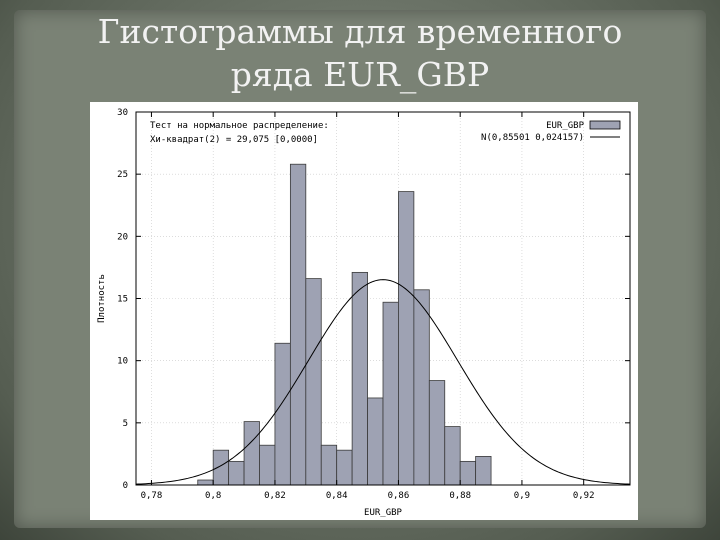  I want to click on x-tick-label: 0,78, so click(152, 496).